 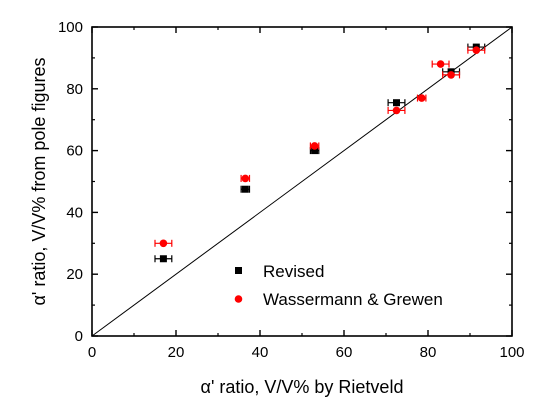 What do you see at coordinates (74, 151) in the screenshot?
I see `y-tick-label: 60` at bounding box center [74, 151].